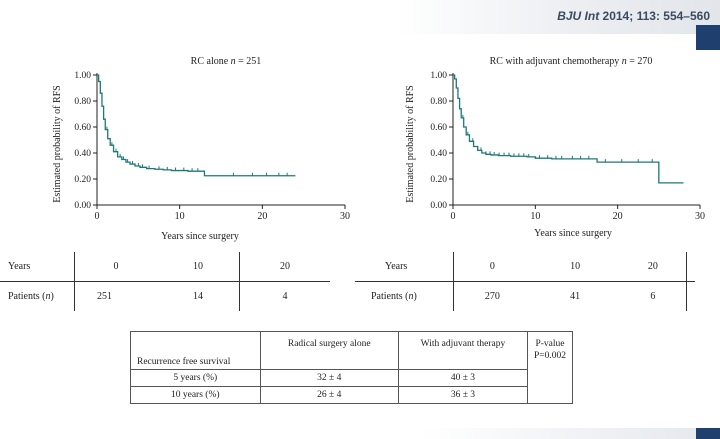 Image resolution: width=720 pixels, height=439 pixels. What do you see at coordinates (525, 281) in the screenshot?
I see `risk-table-rc-adjuvant: Years 0 10 20 Patients (n) 270 41 6` at bounding box center [525, 281].